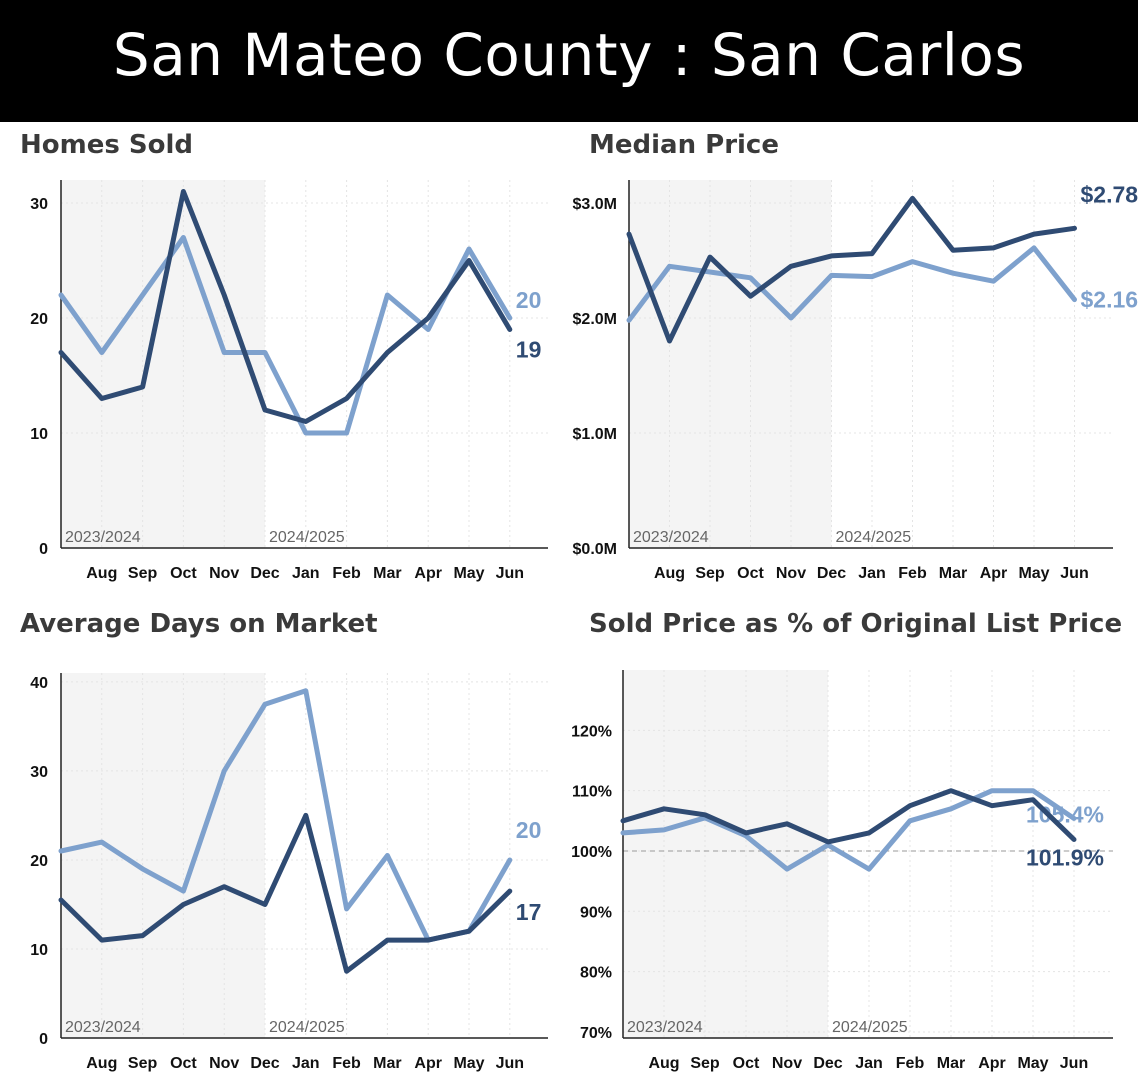 The image size is (1138, 1080). Describe the element at coordinates (1065, 858) in the screenshot. I see `series-end-label-1: 101.9%` at that location.